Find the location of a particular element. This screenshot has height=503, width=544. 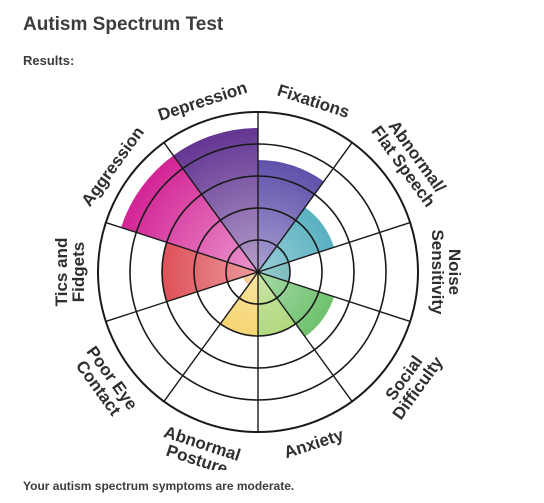

page-title: Autism Spectrum Test is located at coordinates (123, 24).